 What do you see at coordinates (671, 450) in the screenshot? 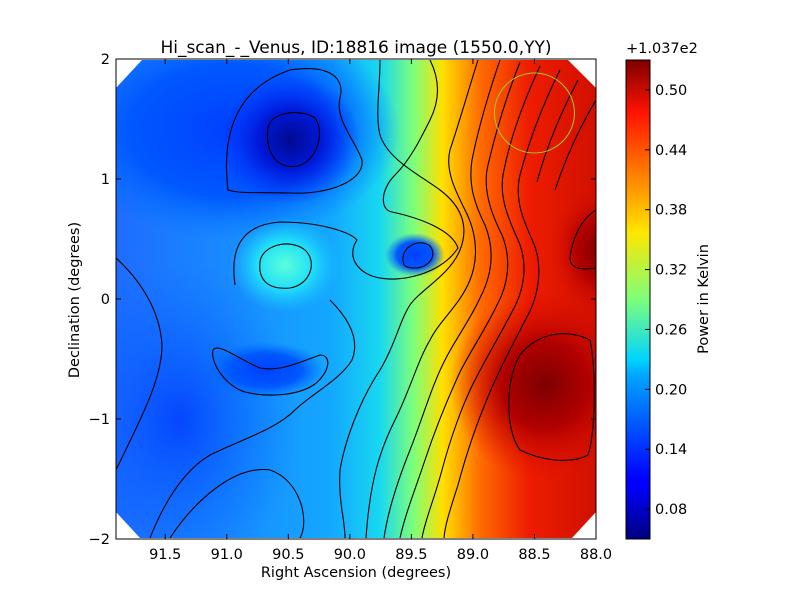
I see `colorbar-tick-label: 0.14` at bounding box center [671, 450].